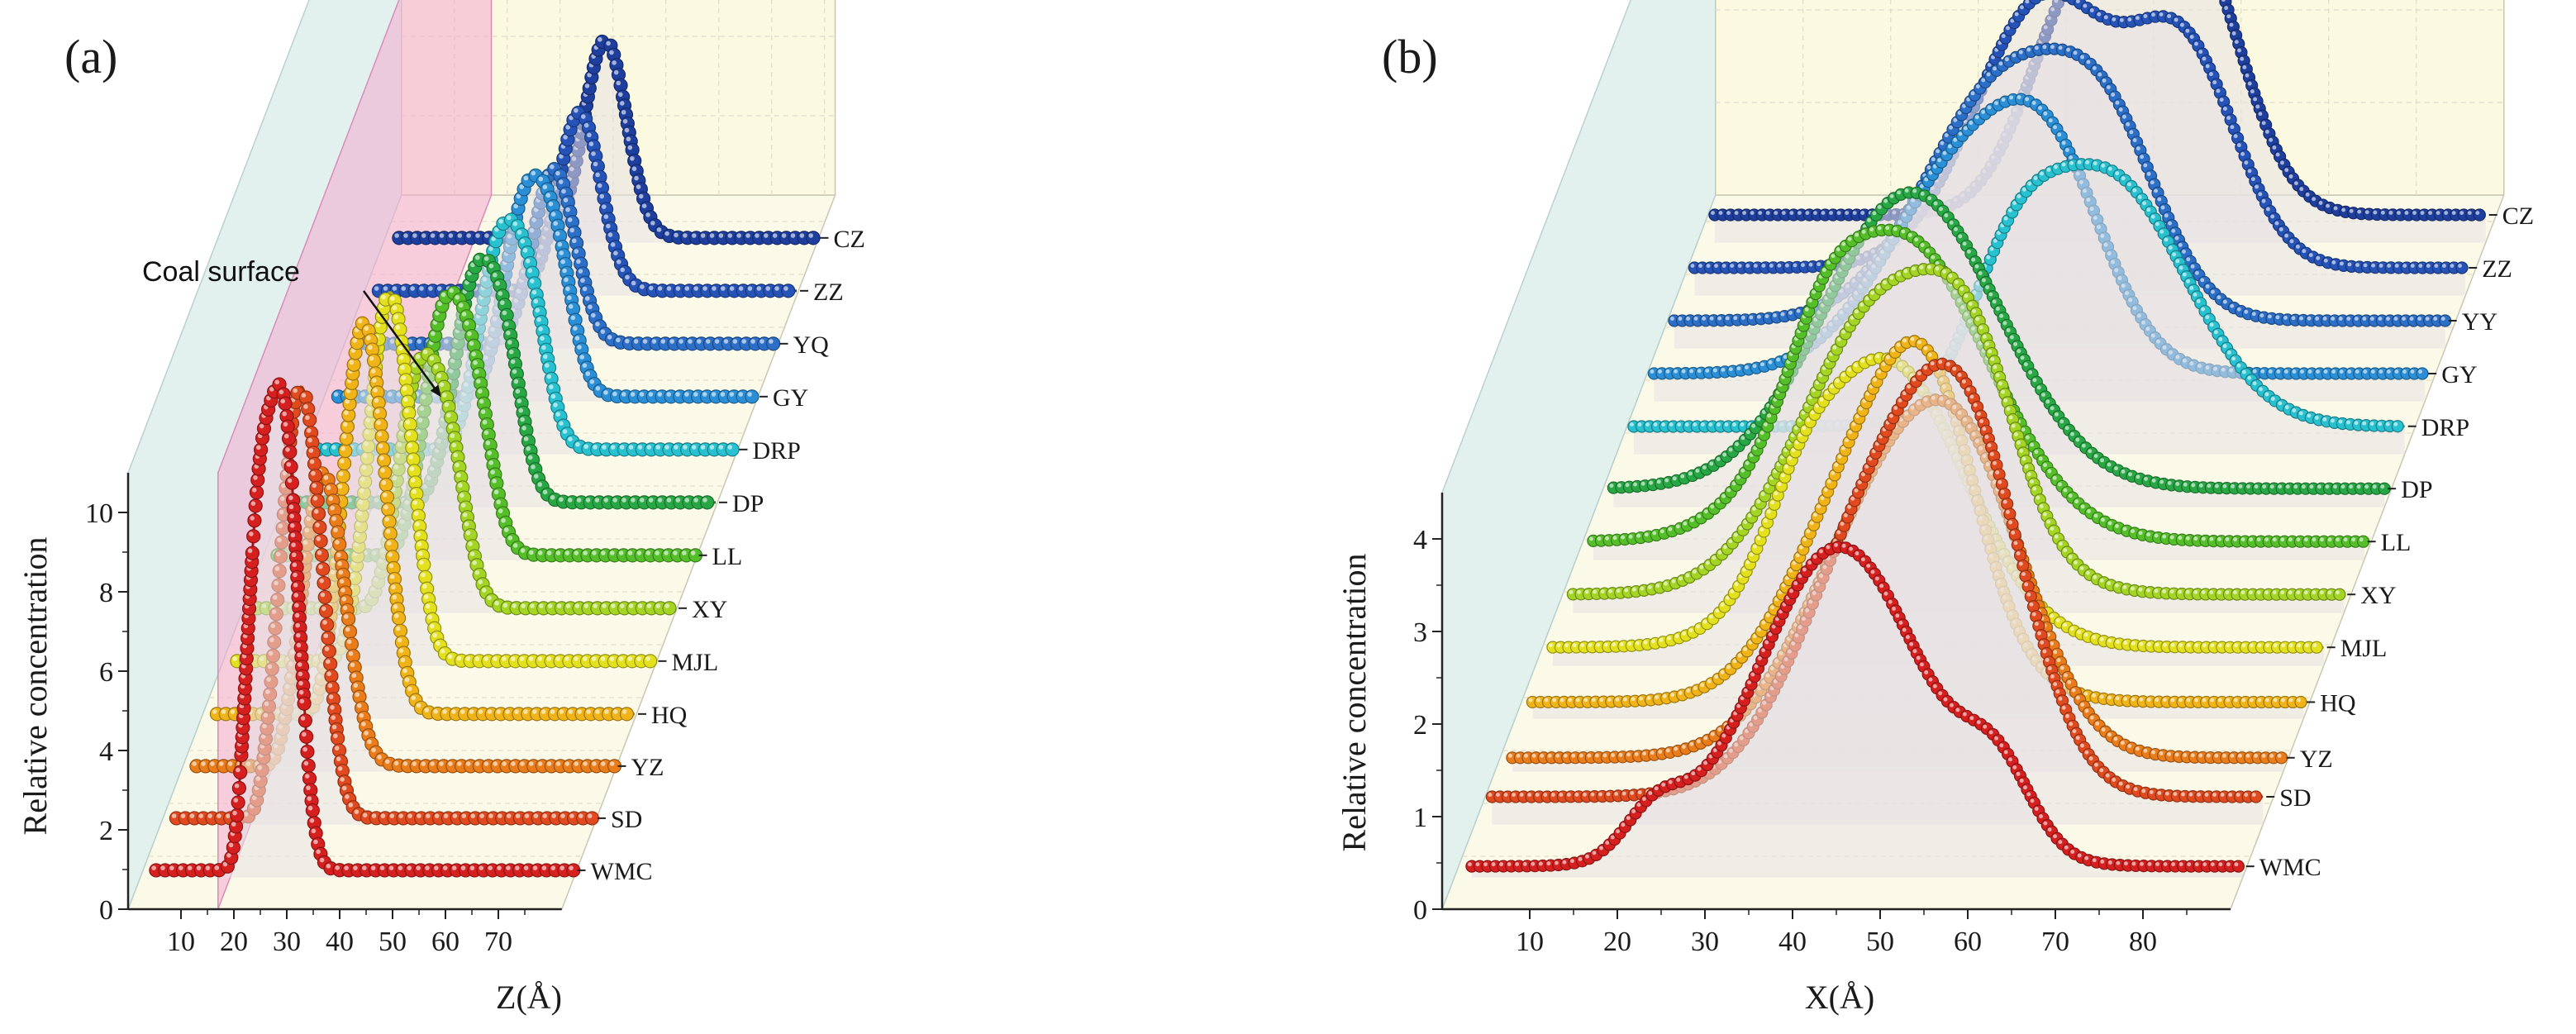 The image size is (2576, 1034). What do you see at coordinates (588, 204) in the screenshot?
I see `series-area` at bounding box center [588, 204].